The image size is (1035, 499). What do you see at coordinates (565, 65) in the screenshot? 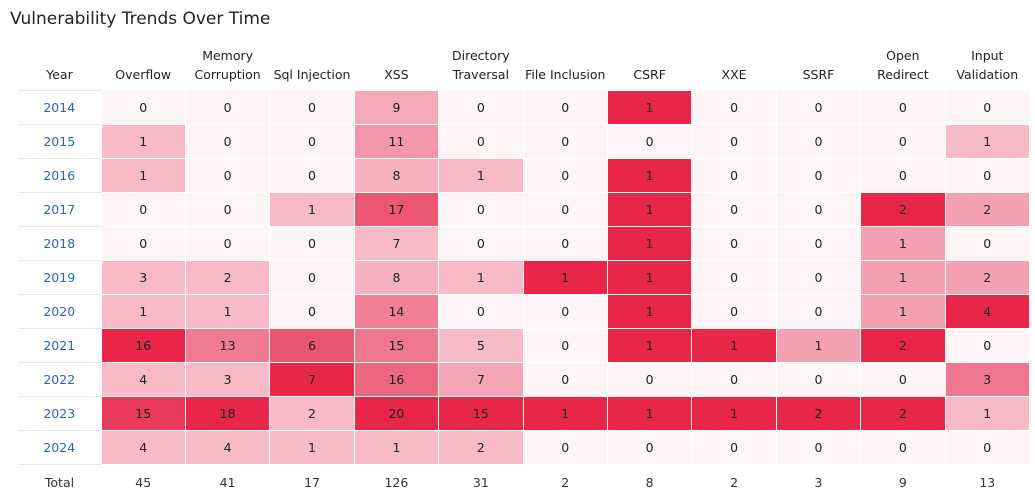
I see `column-header: File Inclusion` at bounding box center [565, 65].